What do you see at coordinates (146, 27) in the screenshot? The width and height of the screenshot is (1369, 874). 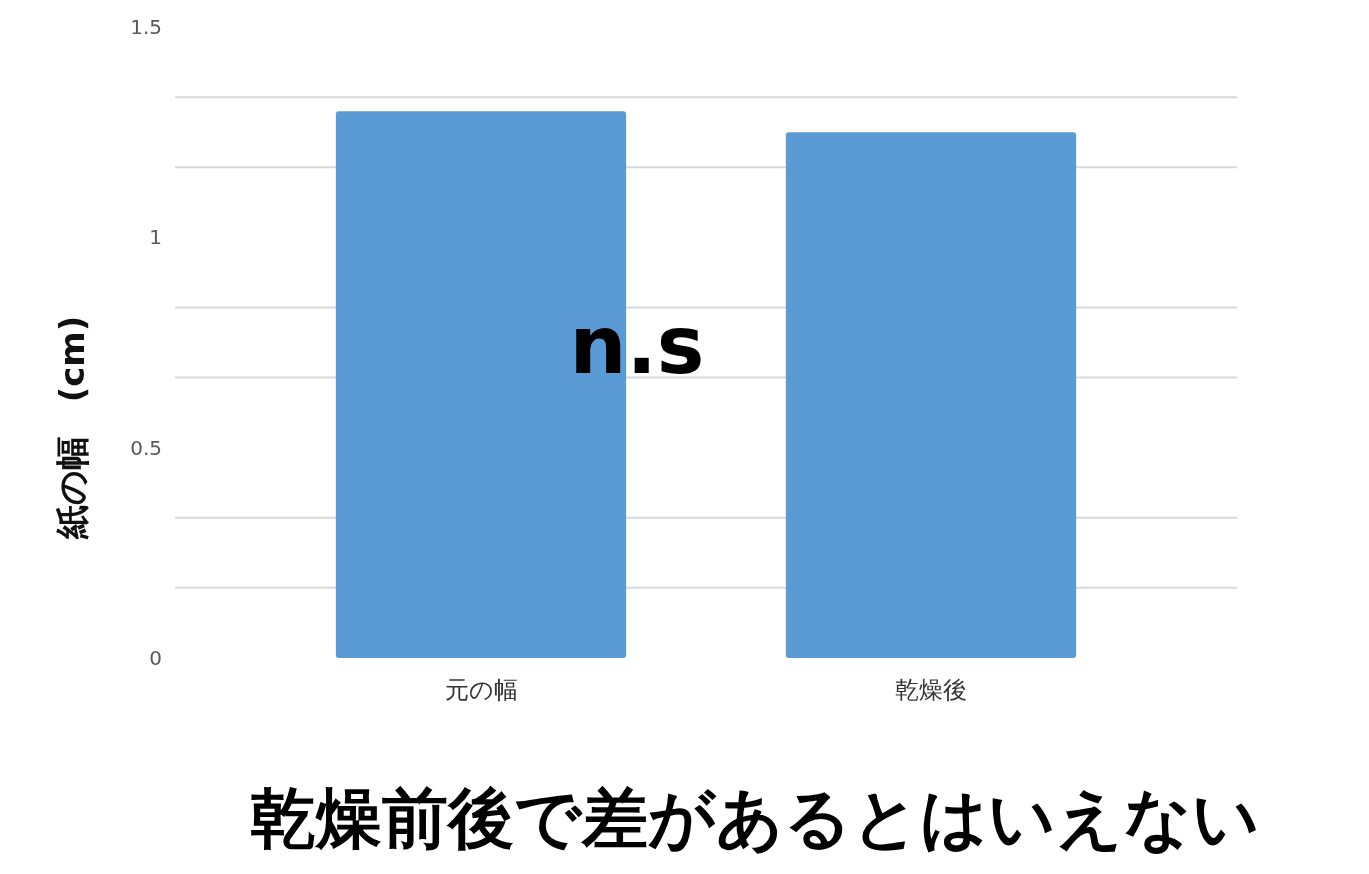 I see `y-tick-label: 1.5` at bounding box center [146, 27].